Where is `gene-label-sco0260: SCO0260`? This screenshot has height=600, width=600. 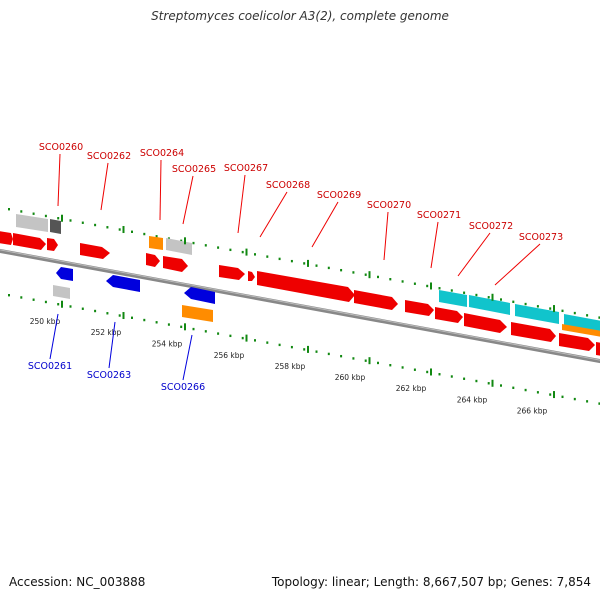 gene-label-sco0260: SCO0260 is located at coordinates (61, 147).